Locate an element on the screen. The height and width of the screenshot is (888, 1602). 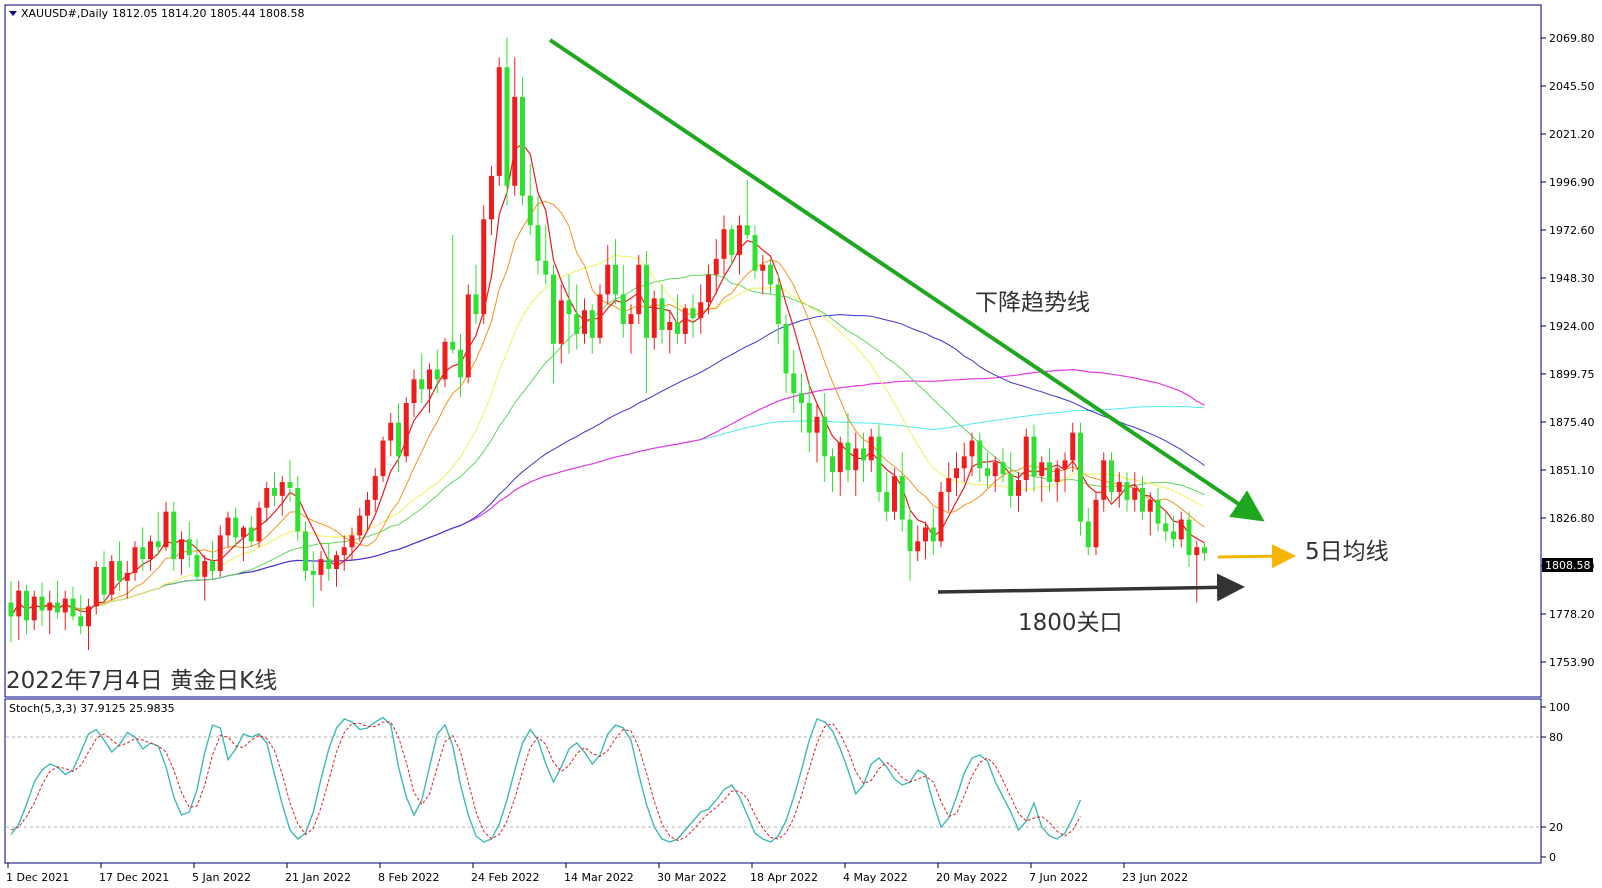
price-tick-label: 1972.60 is located at coordinates (1572, 230).